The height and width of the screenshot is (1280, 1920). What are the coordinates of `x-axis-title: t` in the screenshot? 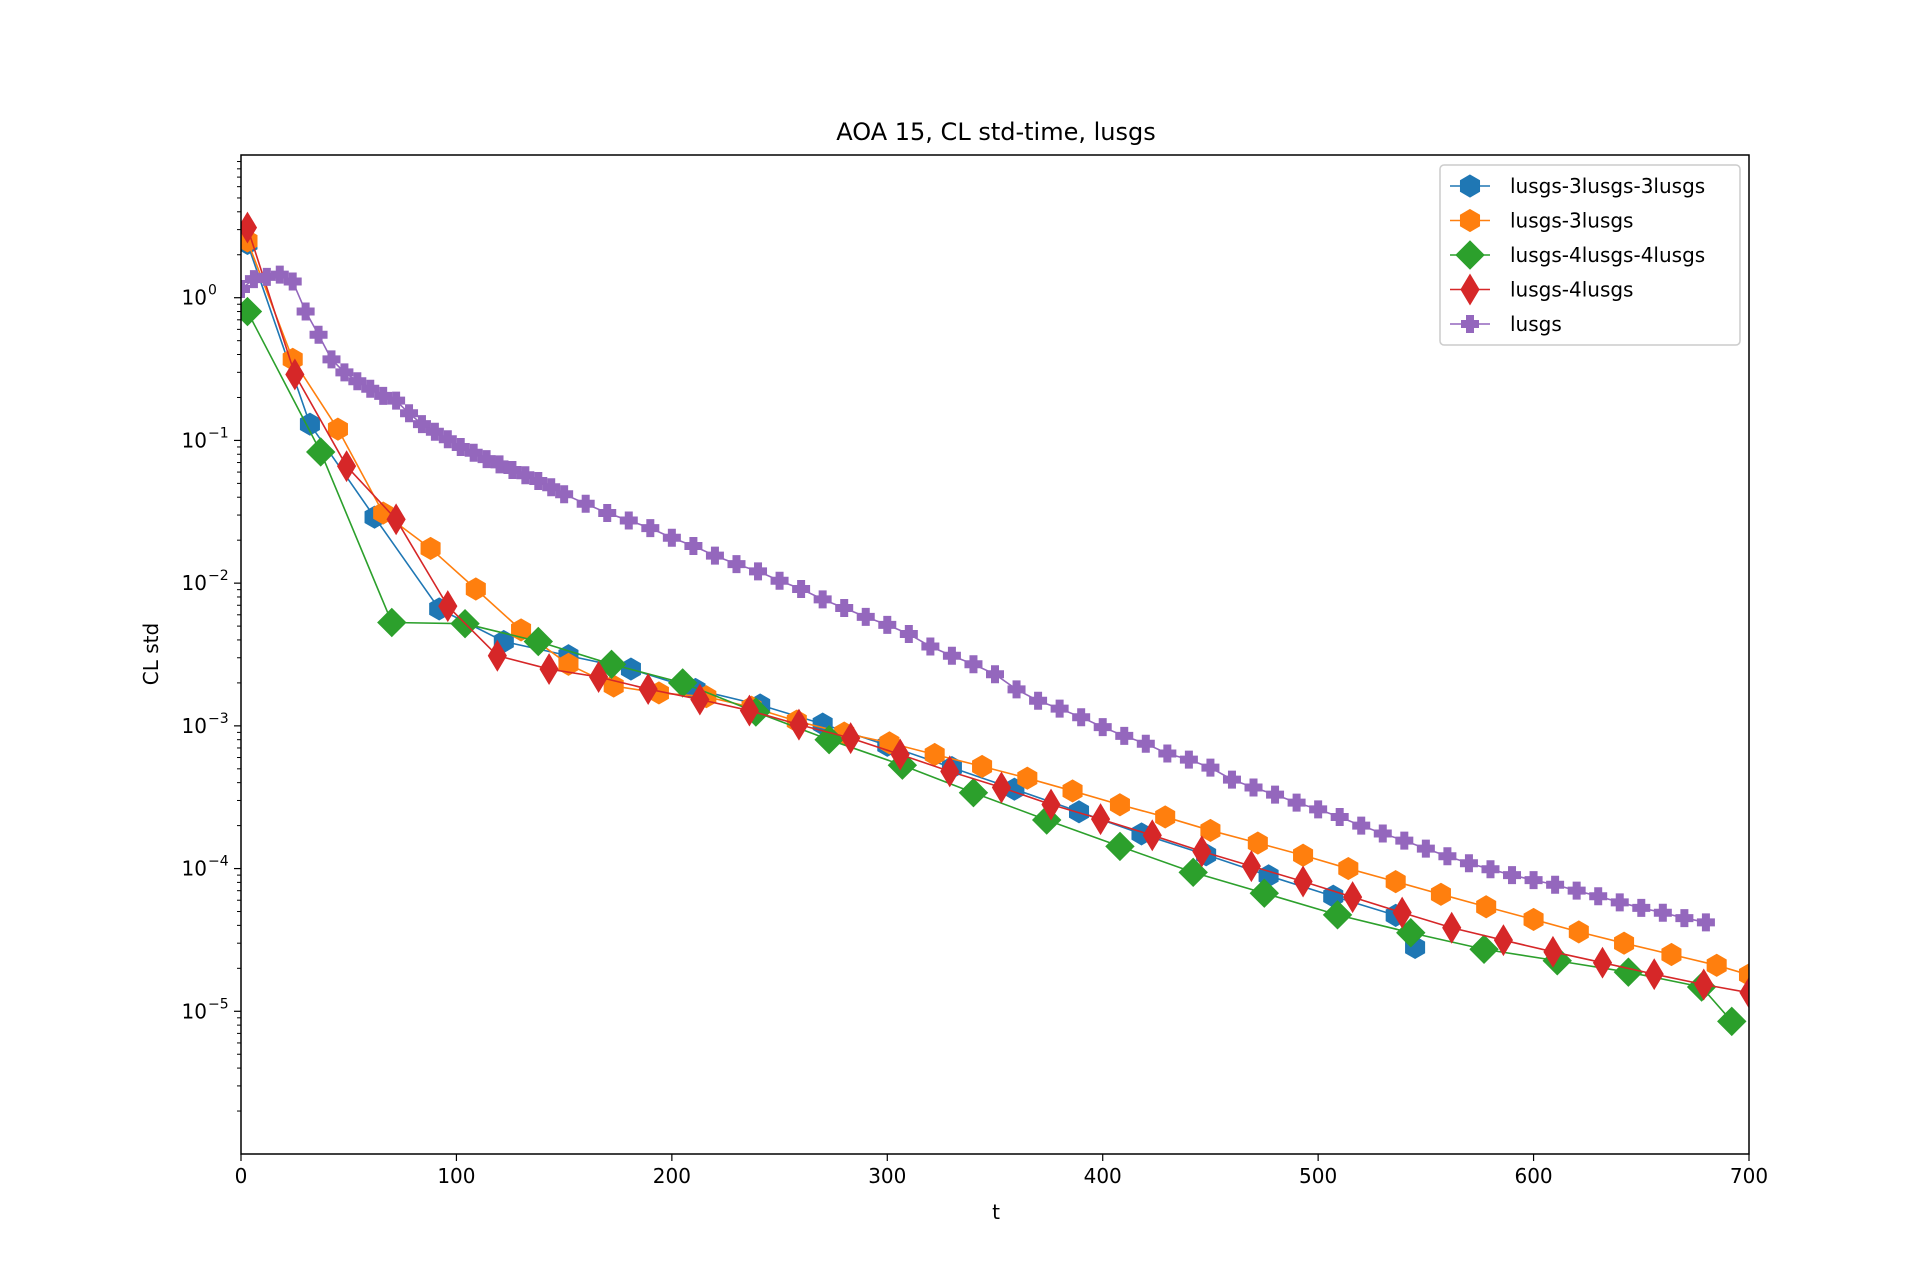 It's located at (996, 1212).